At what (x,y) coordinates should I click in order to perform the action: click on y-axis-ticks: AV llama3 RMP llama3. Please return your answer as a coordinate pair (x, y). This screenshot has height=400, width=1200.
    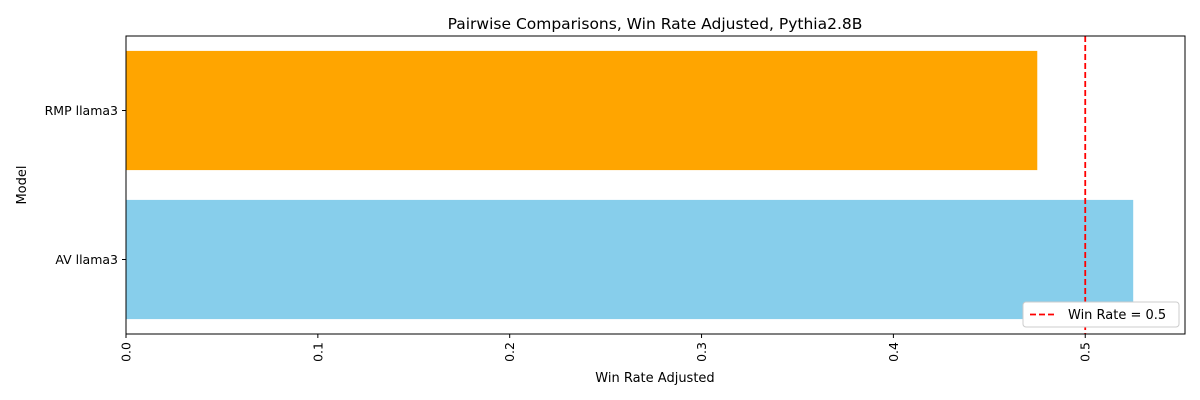
    Looking at the image, I should click on (85, 185).